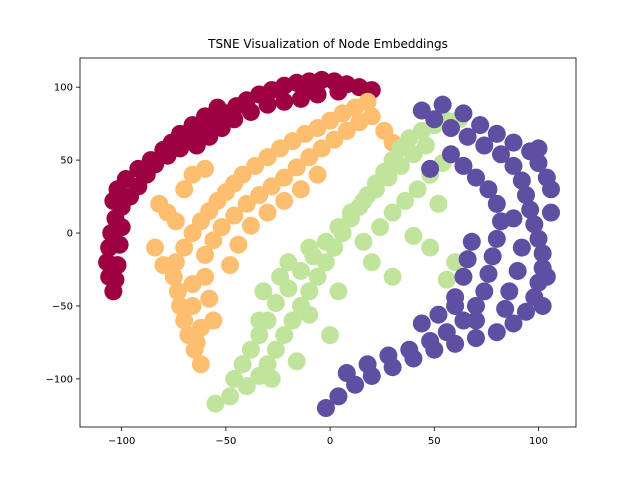  What do you see at coordinates (63, 234) in the screenshot?
I see `y-axis: −100 −50 0 50 100` at bounding box center [63, 234].